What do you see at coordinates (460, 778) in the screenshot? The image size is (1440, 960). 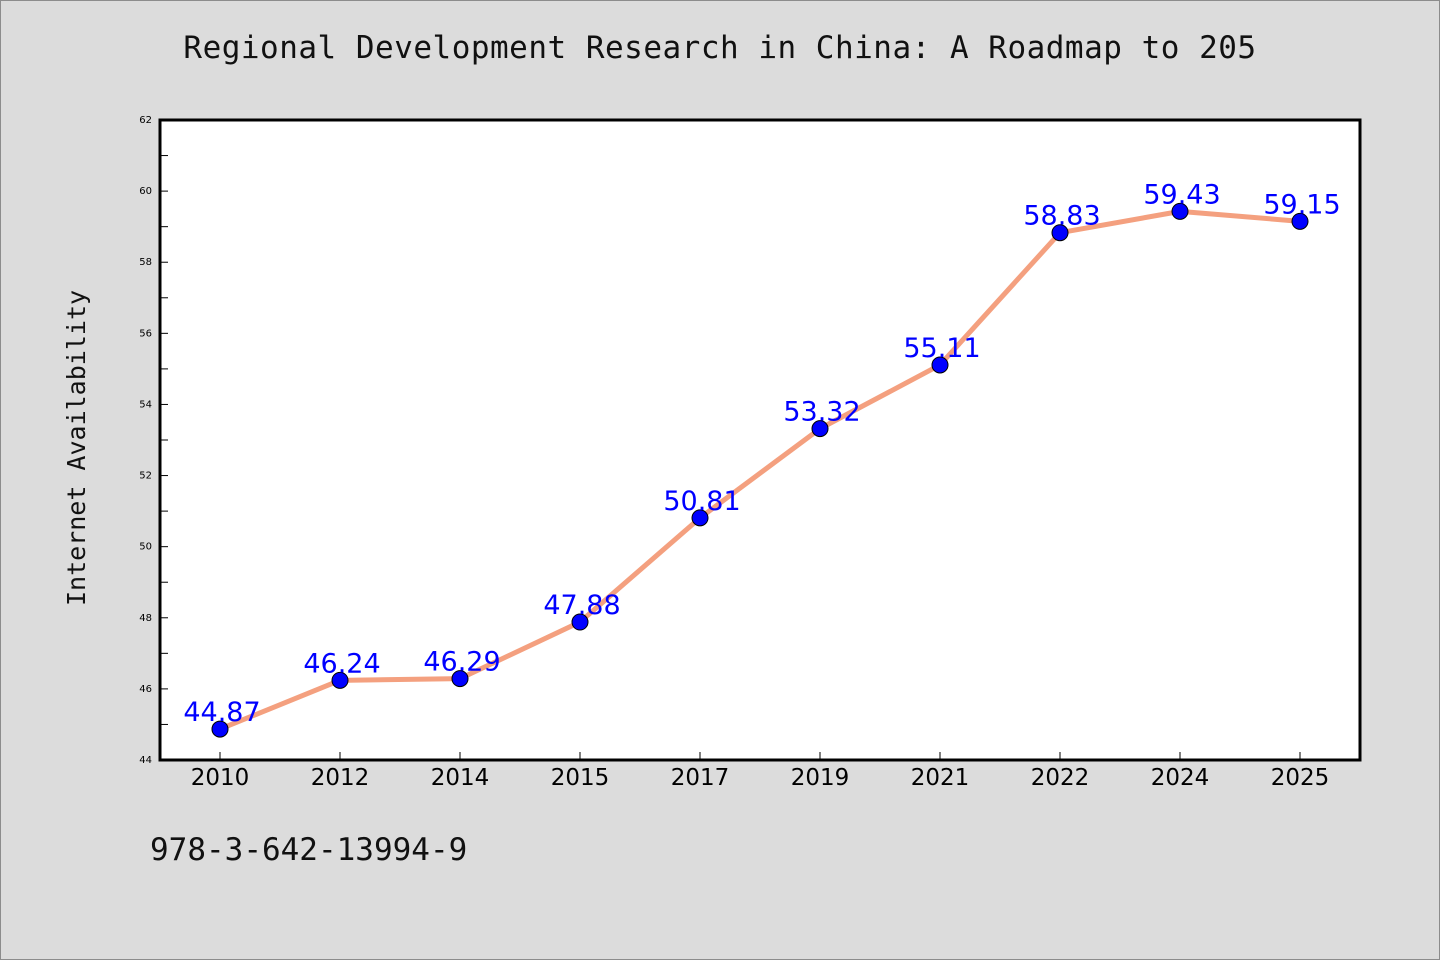 I see `x-tick-label: 2014` at bounding box center [460, 778].